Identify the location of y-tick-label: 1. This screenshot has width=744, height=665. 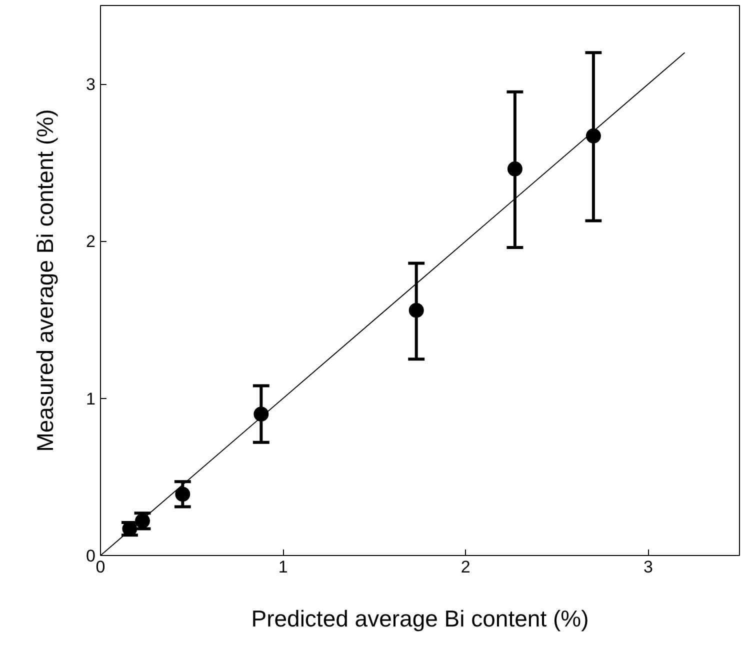
(91, 398).